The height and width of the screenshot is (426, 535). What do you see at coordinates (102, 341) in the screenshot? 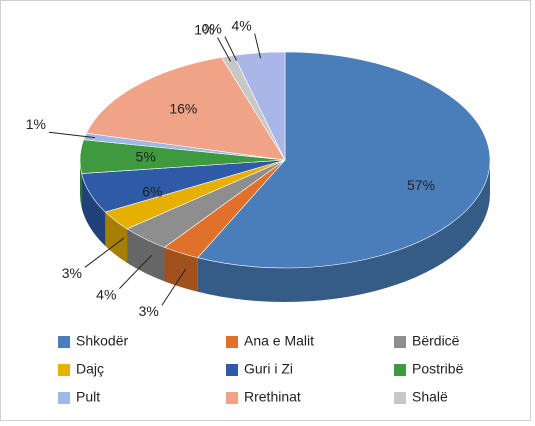
I see `legend-label: Shkodër` at bounding box center [102, 341].